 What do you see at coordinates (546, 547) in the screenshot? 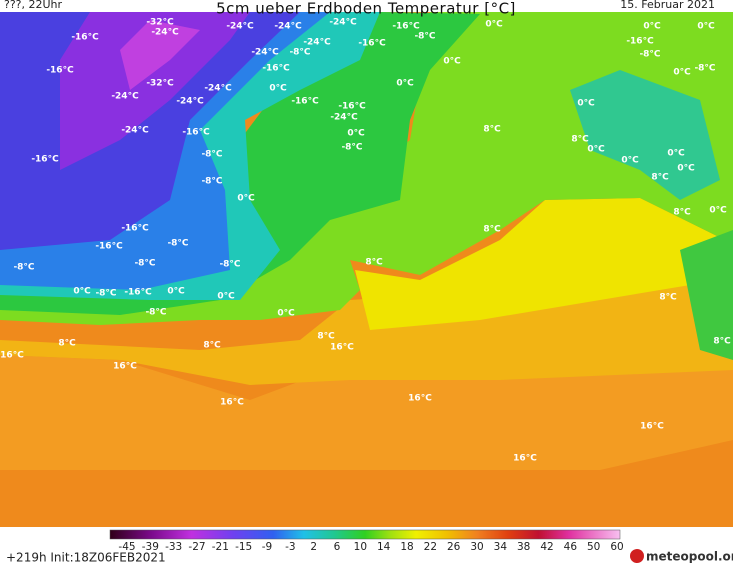
I see `colorbar-tick-label: 42` at bounding box center [546, 547].